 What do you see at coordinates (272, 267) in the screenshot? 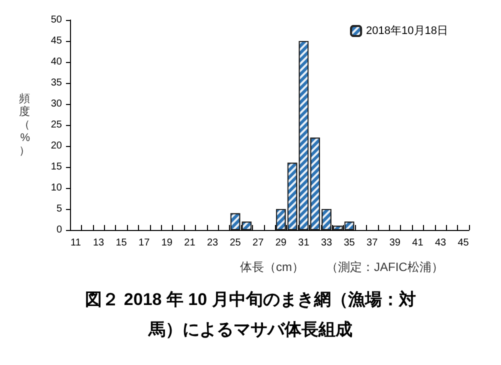
I see `x-axis-title: 体長（cm）` at bounding box center [272, 267].